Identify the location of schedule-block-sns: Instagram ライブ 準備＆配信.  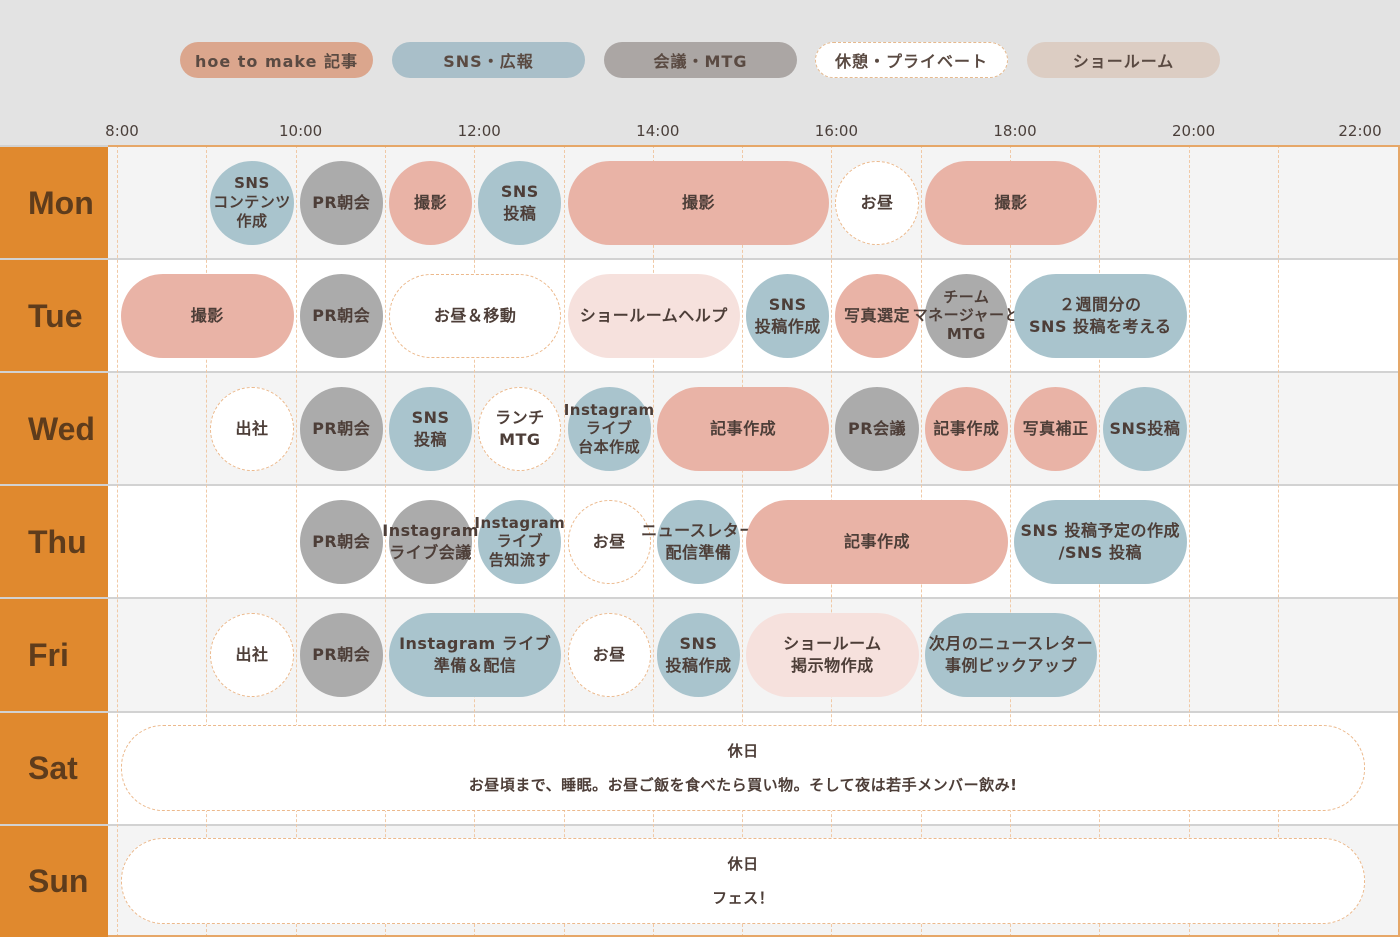
(475, 654).